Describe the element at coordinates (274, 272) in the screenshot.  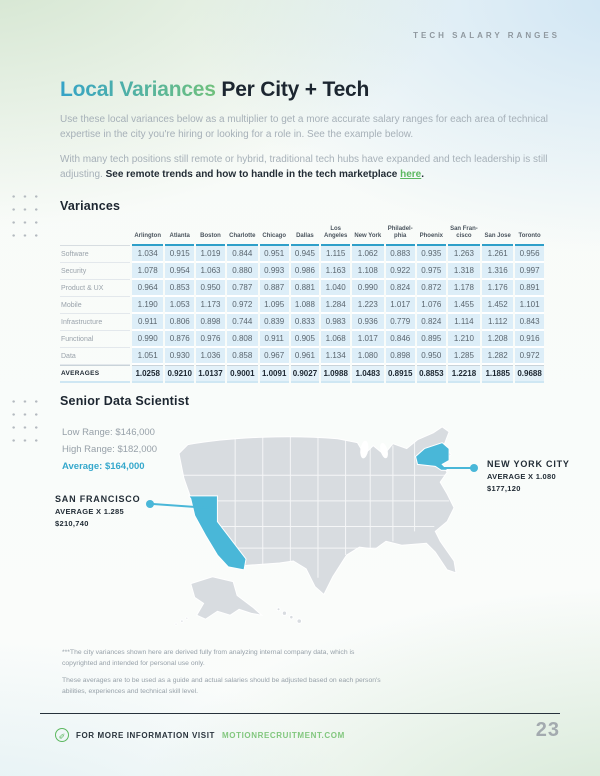
I see `value-cell: 0.993` at that location.